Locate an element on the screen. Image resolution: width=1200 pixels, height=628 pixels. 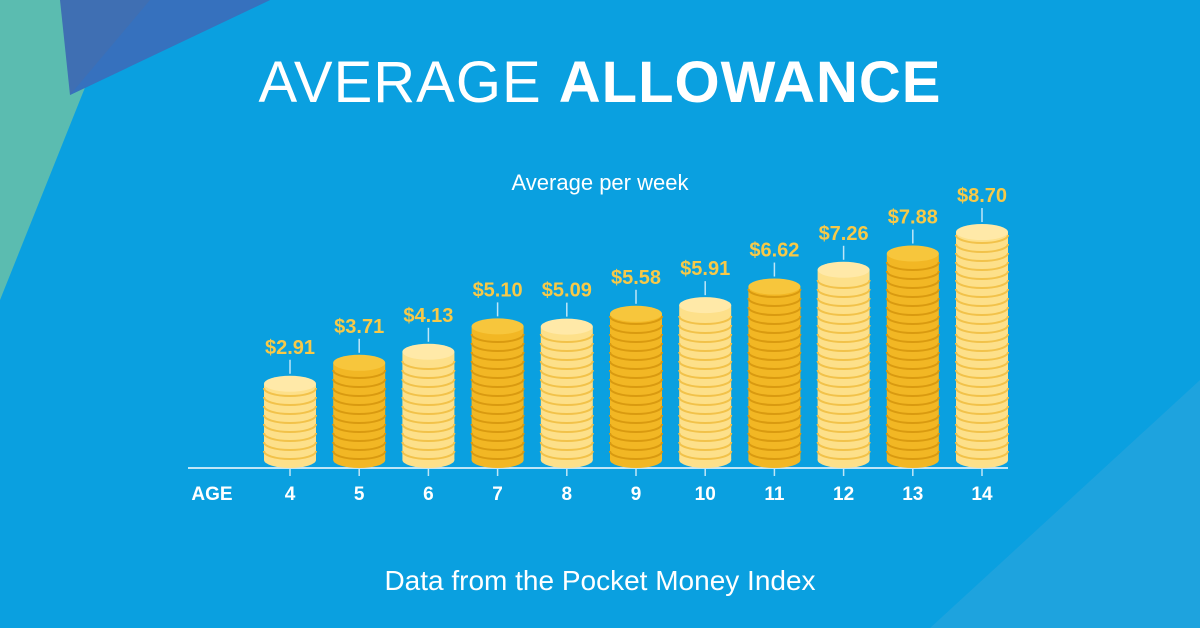
x-tick-label: 12 is located at coordinates (843, 494).